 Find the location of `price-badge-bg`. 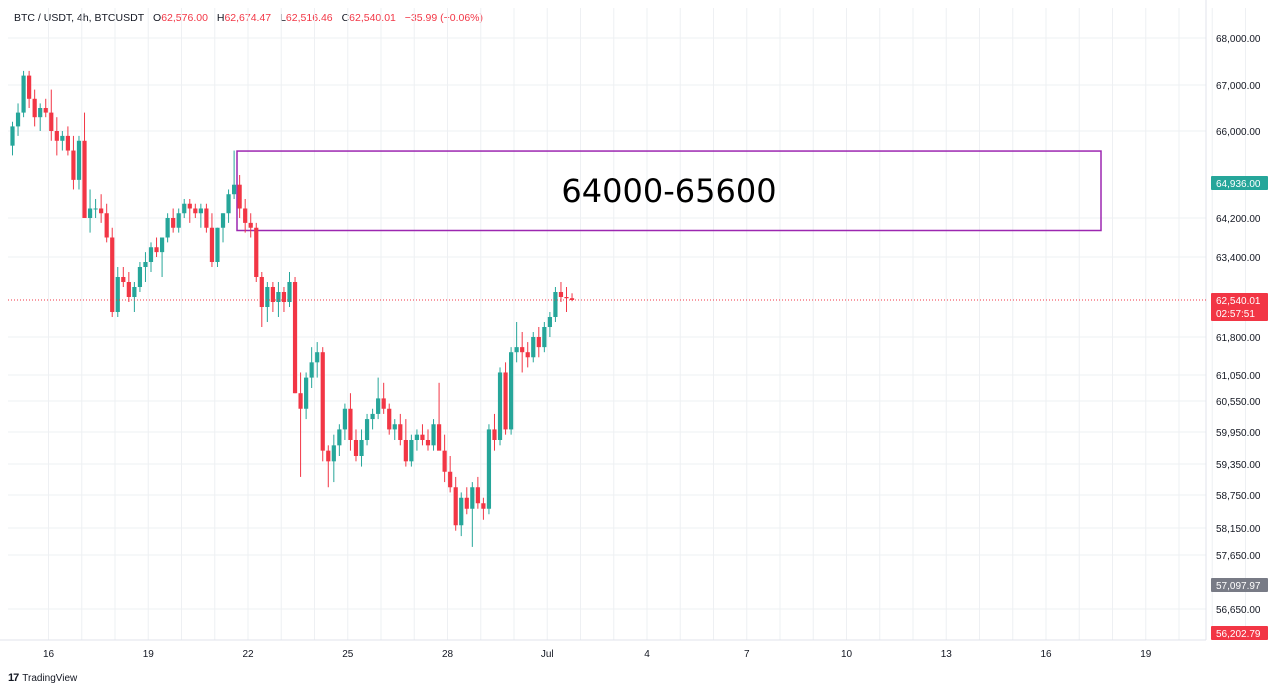

price-badge-bg is located at coordinates (1239, 585).